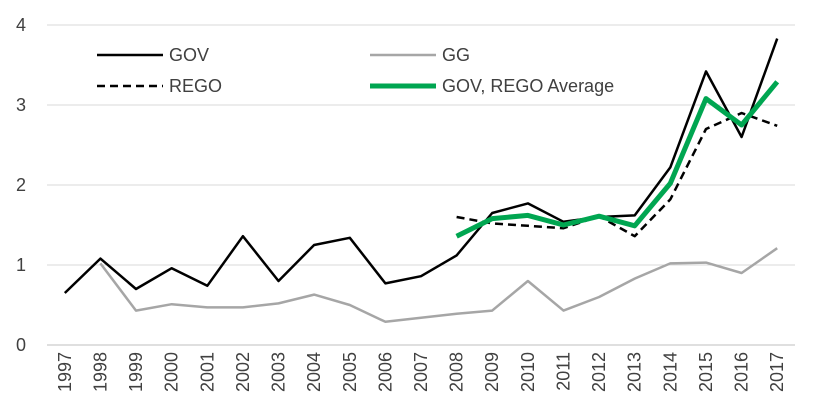  What do you see at coordinates (457, 372) in the screenshot?
I see `x-tick-label-2008: 2008` at bounding box center [457, 372].